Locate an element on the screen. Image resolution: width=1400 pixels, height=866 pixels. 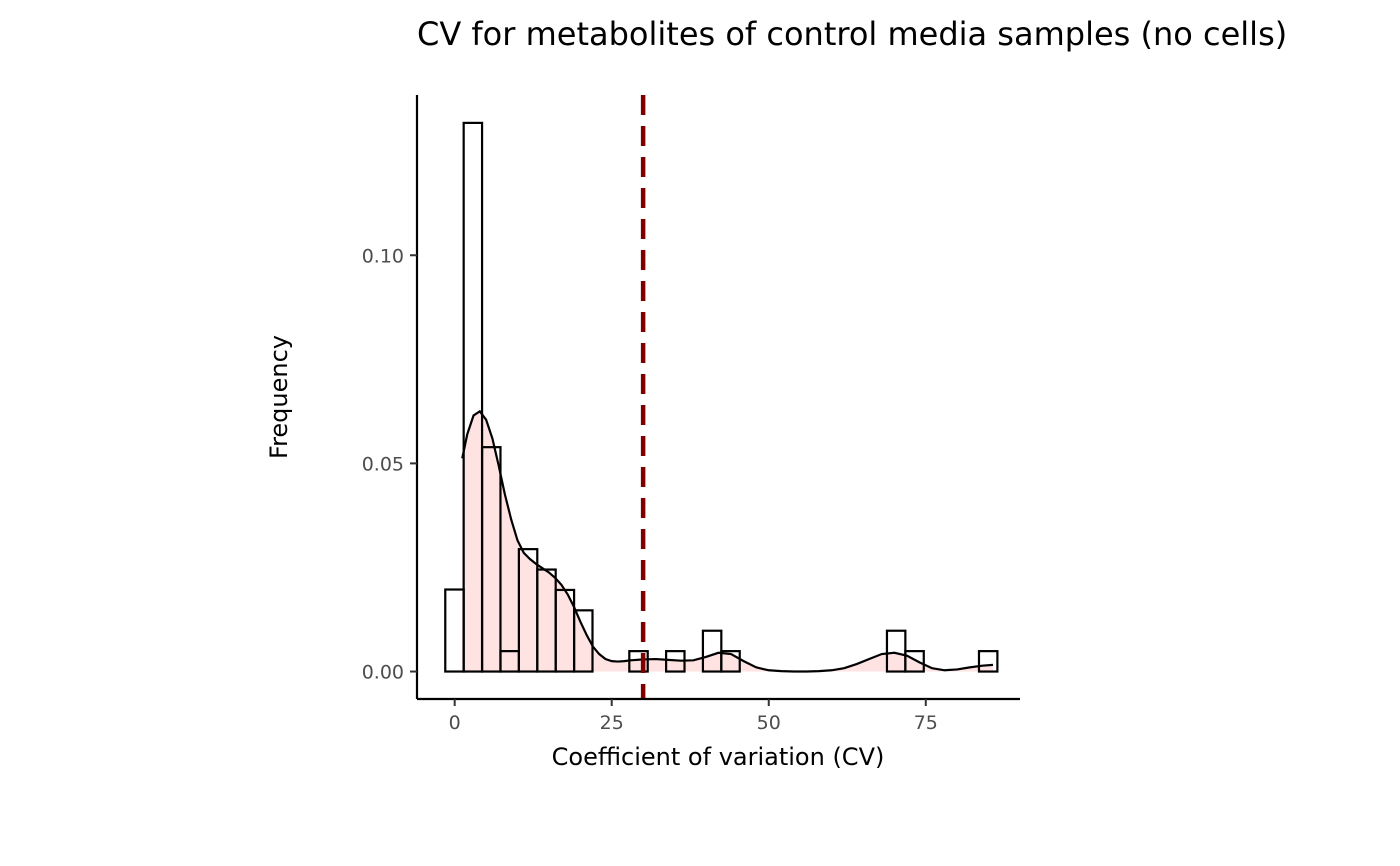
x-tick-label: 75 is located at coordinates (926, 723).